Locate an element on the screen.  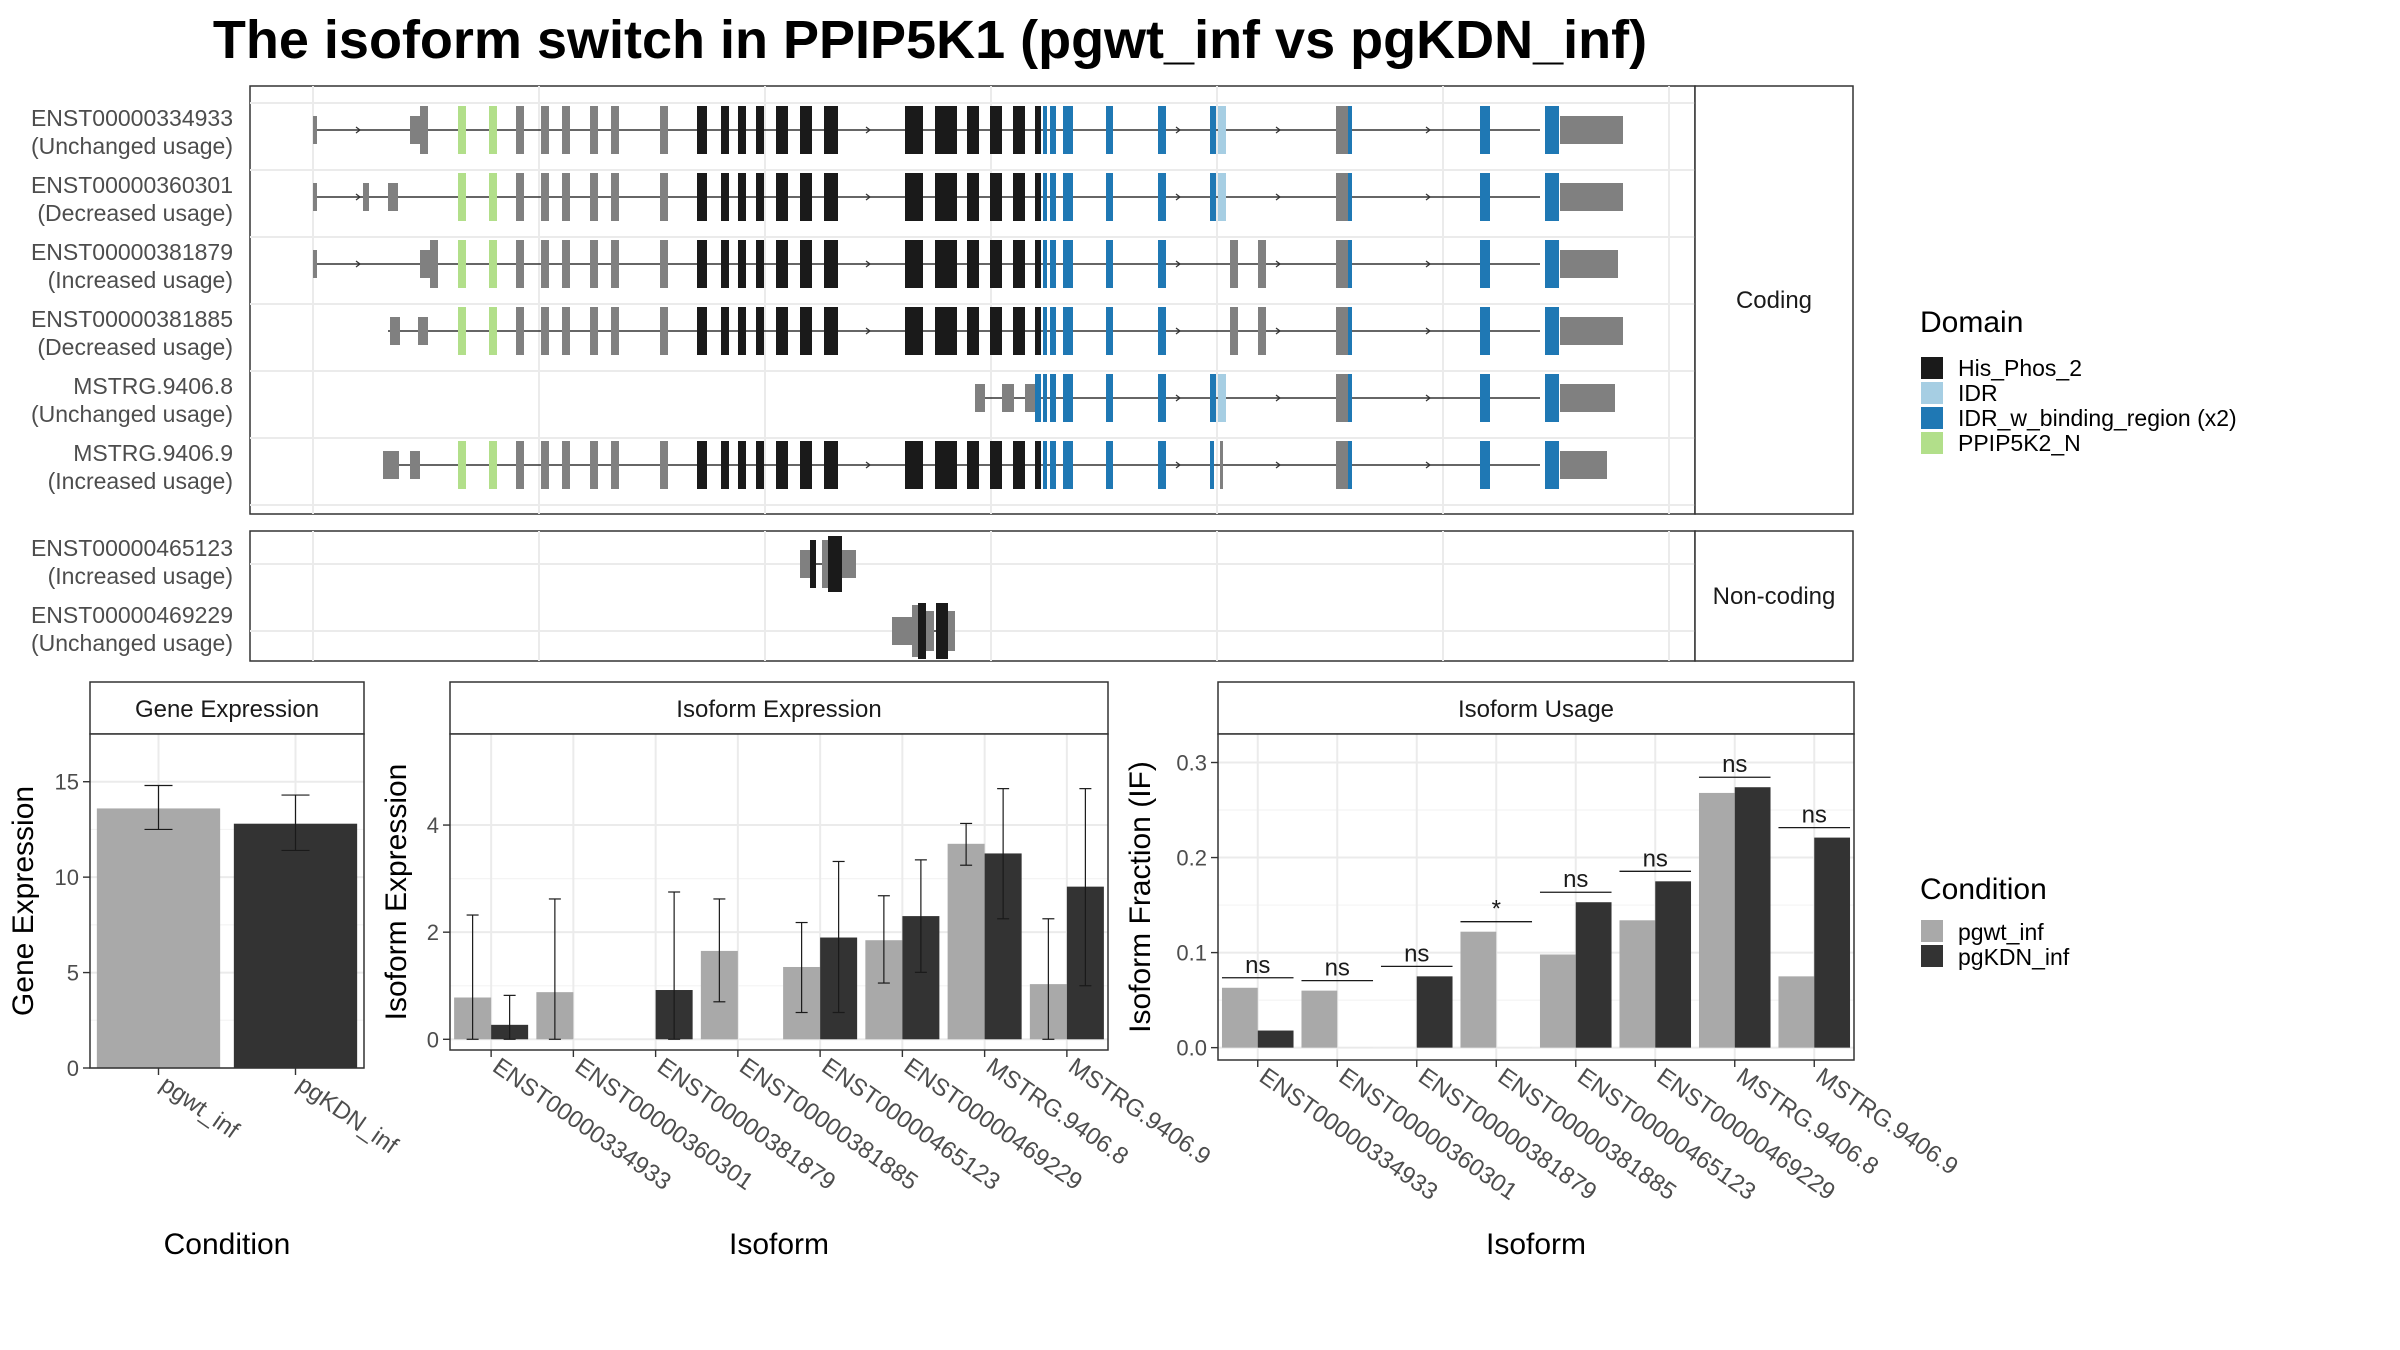
isoform-label-id: MSTRG.9406.8 is located at coordinates (153, 386).